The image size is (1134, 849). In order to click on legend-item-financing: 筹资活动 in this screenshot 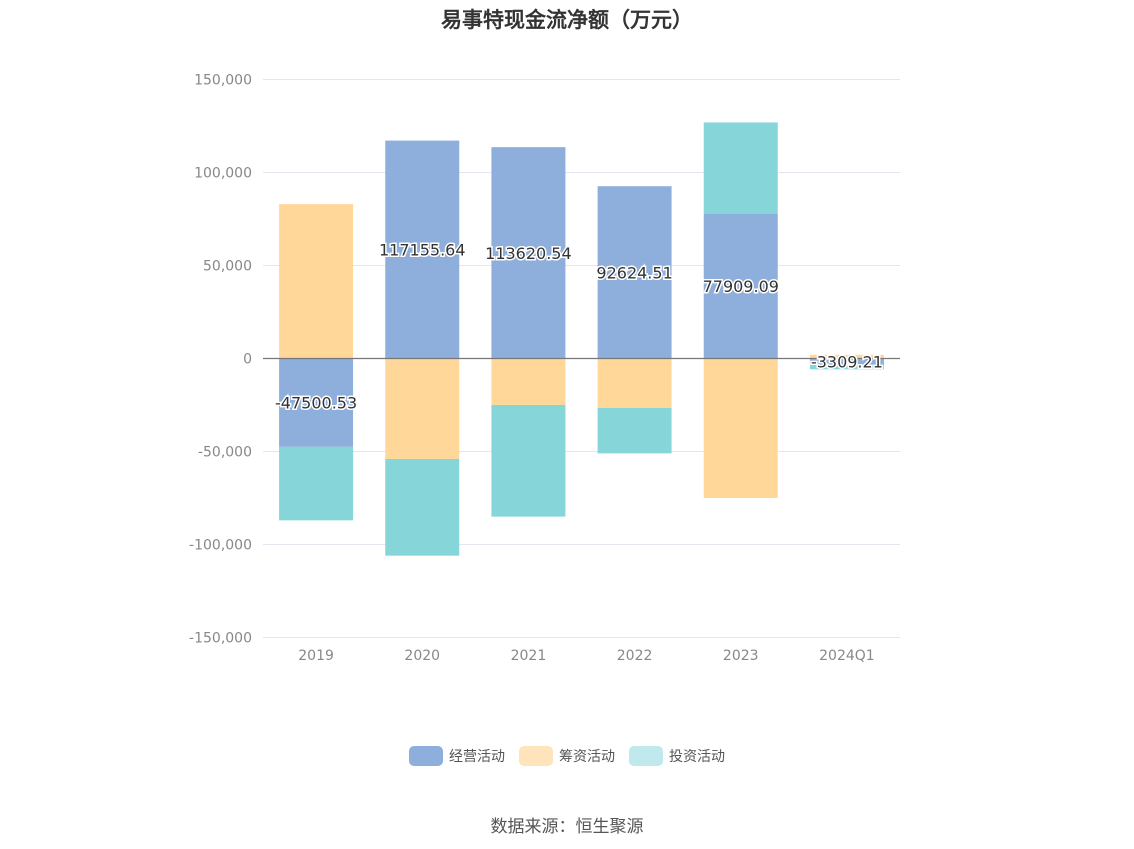, I will do `click(567, 756)`.